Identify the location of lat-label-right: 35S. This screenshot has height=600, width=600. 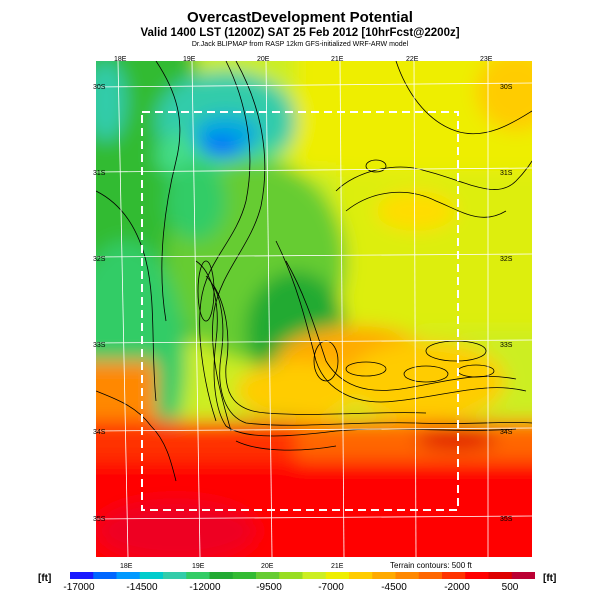
(506, 519).